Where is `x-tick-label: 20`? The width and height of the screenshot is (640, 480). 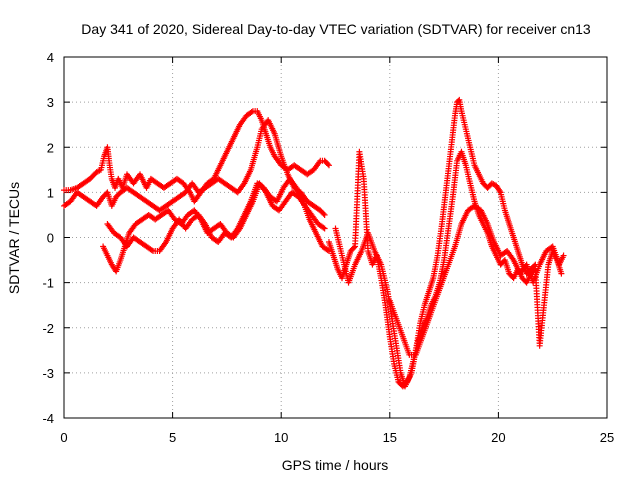
x-tick-label: 20 is located at coordinates (498, 437).